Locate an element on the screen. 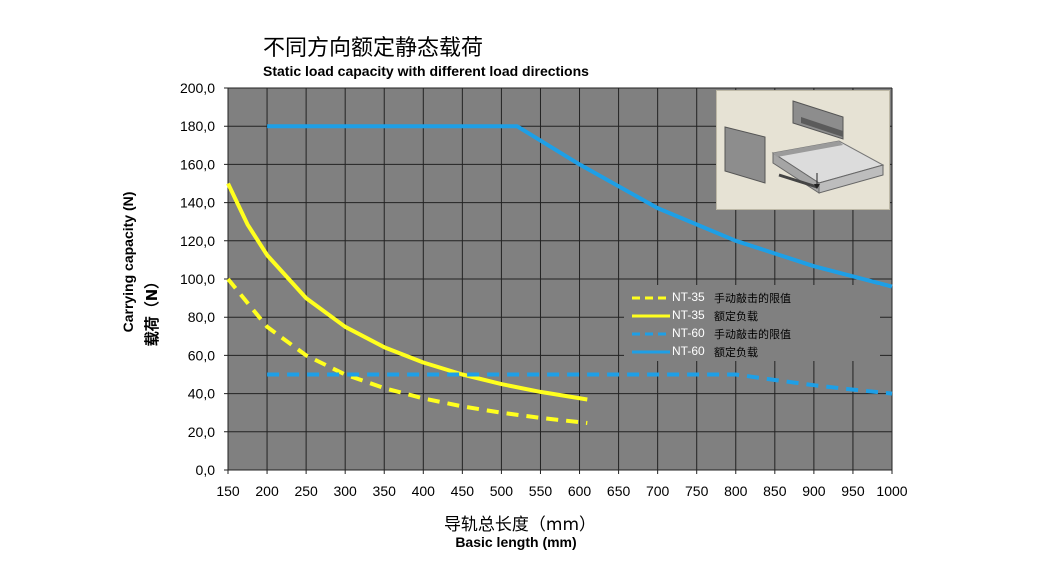 The image size is (1040, 570). x-tick-label: 850 is located at coordinates (775, 491).